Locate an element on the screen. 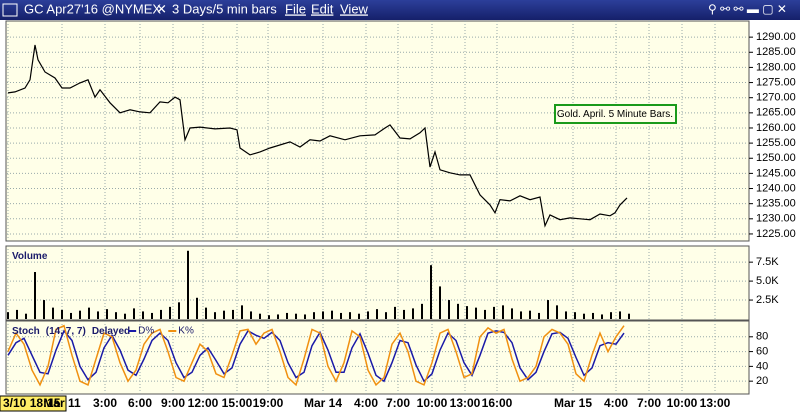  y-tick-label: 20 is located at coordinates (762, 381).